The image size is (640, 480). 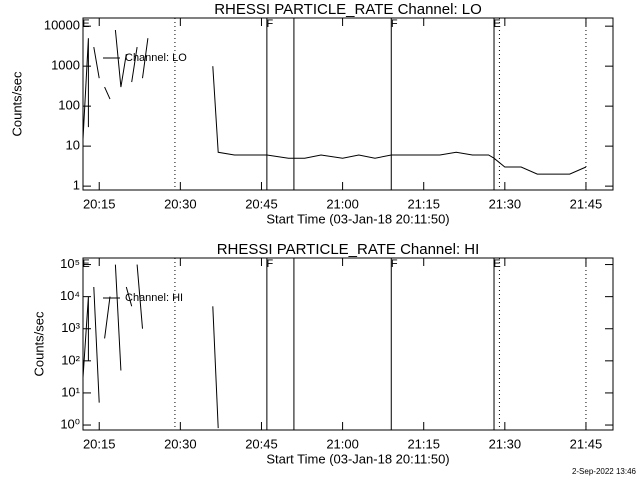 I want to click on y-tick-label: 1000, so click(x=65, y=65).